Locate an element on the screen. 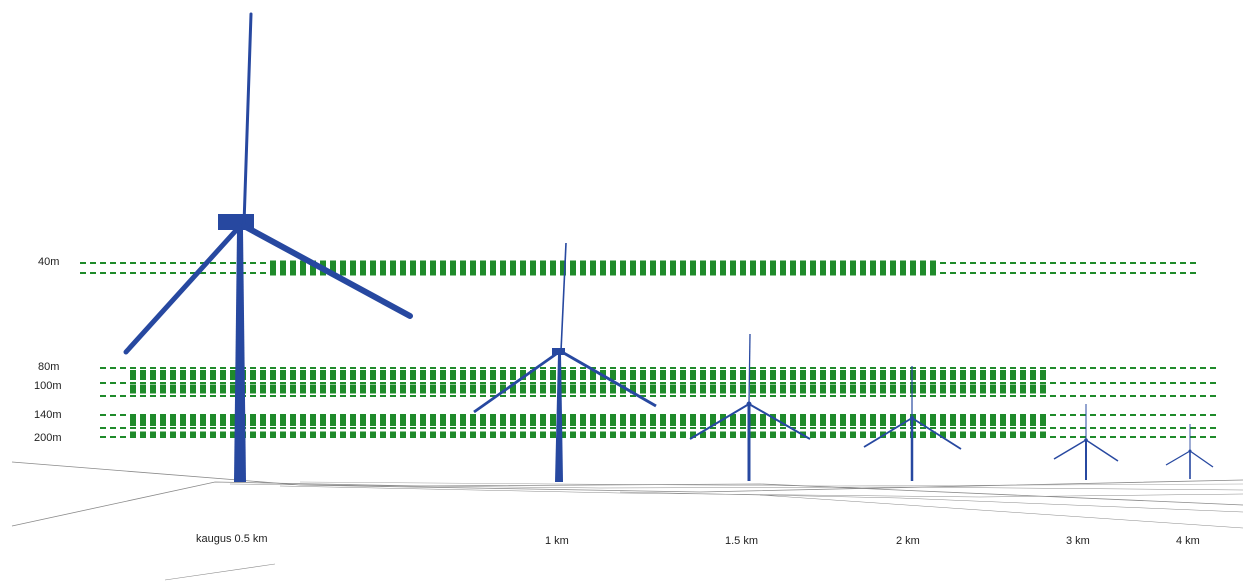  distance-label-4km: 4 km is located at coordinates (1188, 541).